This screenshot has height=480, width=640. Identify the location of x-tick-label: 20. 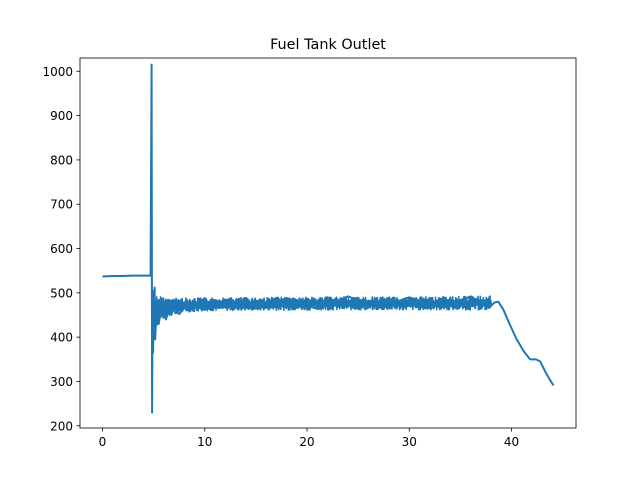
(306, 442).